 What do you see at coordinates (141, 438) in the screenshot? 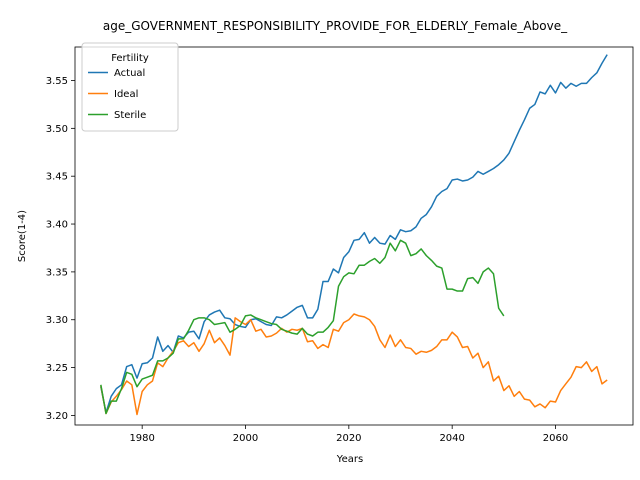
I see `x-tick-label: 1980` at bounding box center [141, 438].